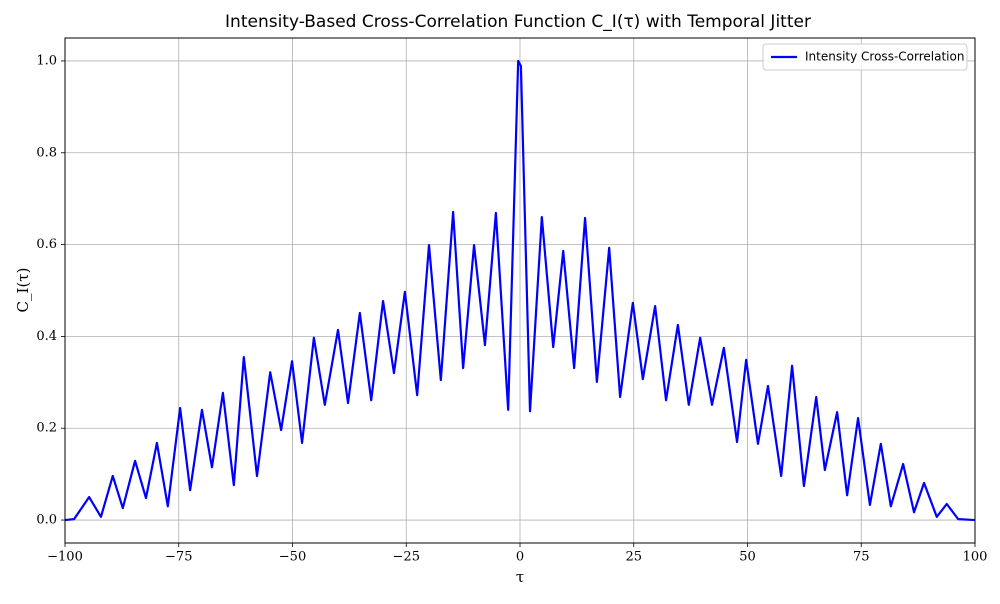 Image resolution: width=1000 pixels, height=604 pixels. What do you see at coordinates (46, 428) in the screenshot?
I see `y-tick-label: 0.2` at bounding box center [46, 428].